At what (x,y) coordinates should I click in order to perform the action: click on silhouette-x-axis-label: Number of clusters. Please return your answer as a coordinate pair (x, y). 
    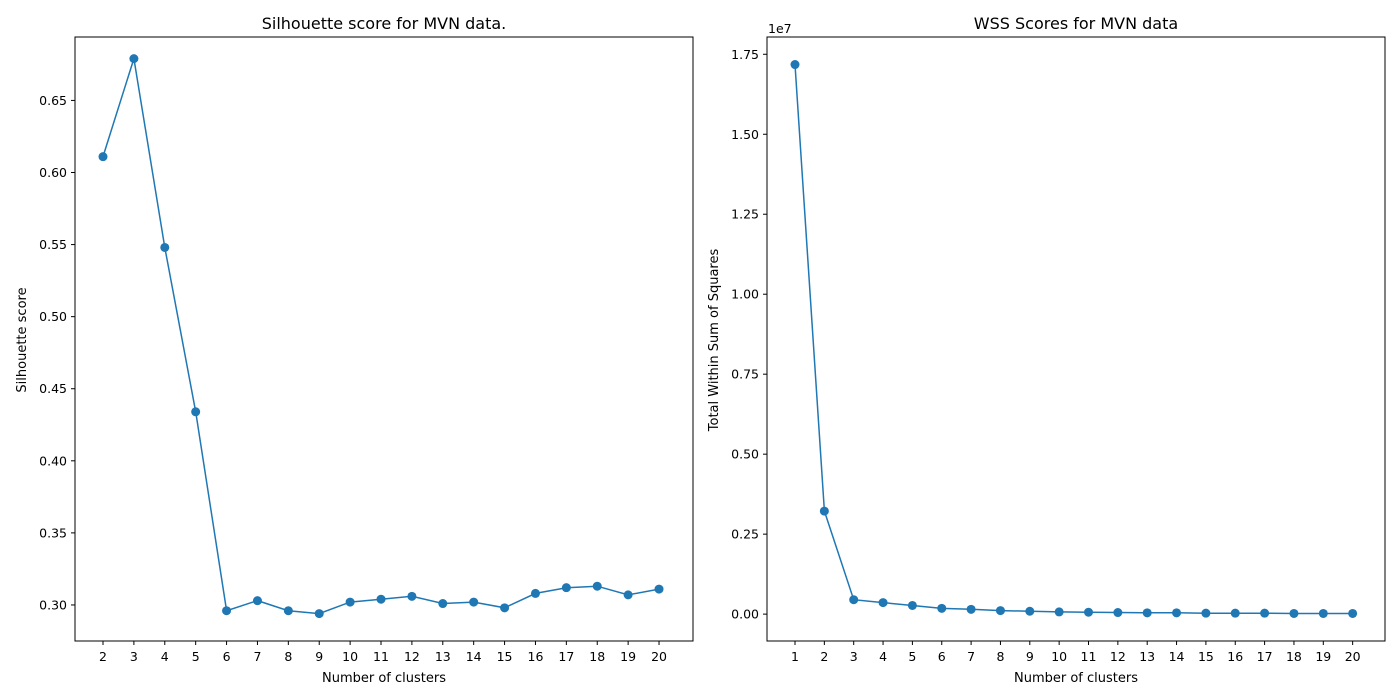
    Looking at the image, I should click on (384, 678).